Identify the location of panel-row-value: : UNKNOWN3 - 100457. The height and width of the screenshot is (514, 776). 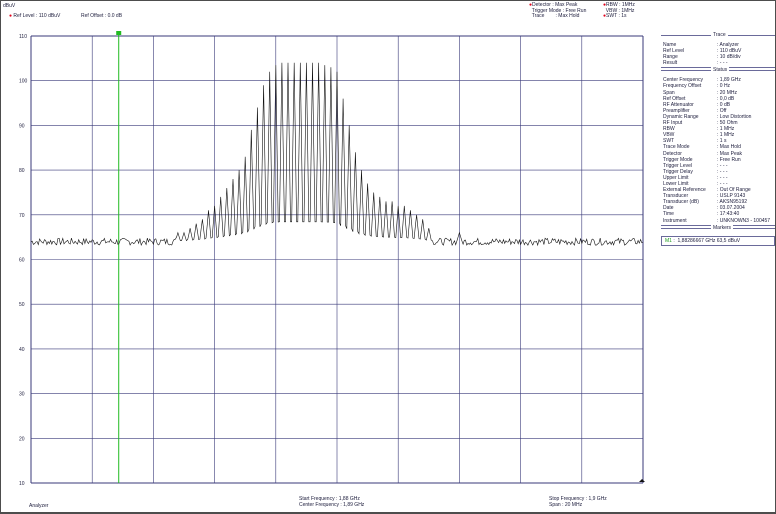
(744, 220).